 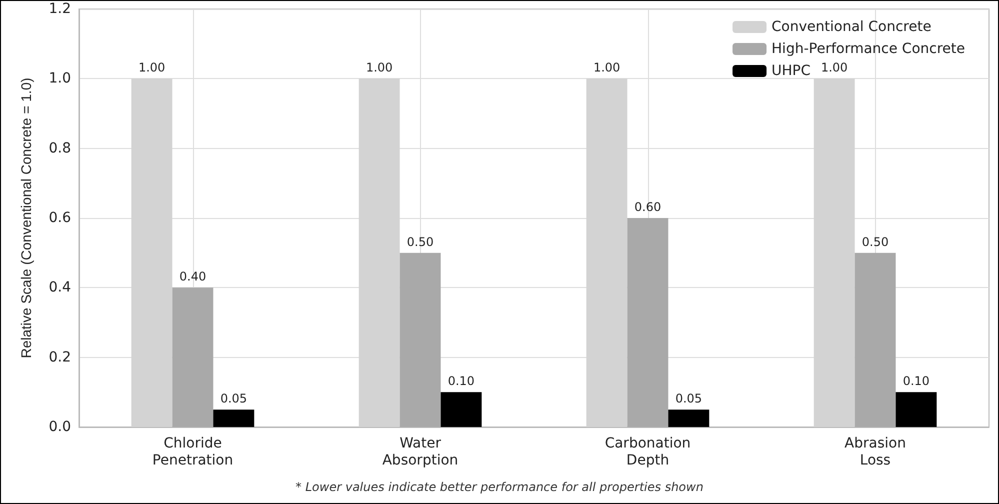 I want to click on legend-label: Conventional Concrete, so click(x=852, y=27).